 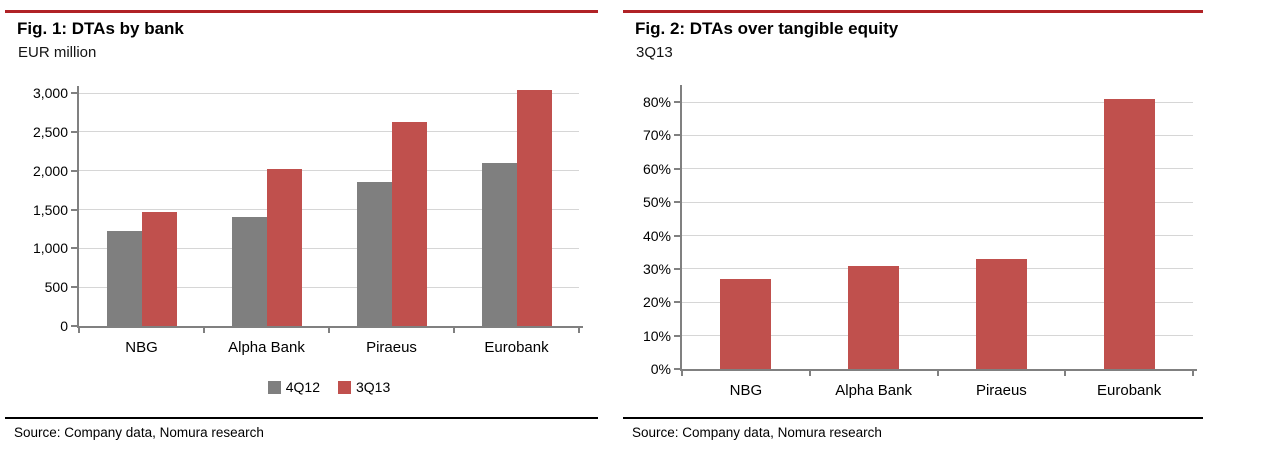 I want to click on y-tick-label: 1,000, so click(x=50, y=248).